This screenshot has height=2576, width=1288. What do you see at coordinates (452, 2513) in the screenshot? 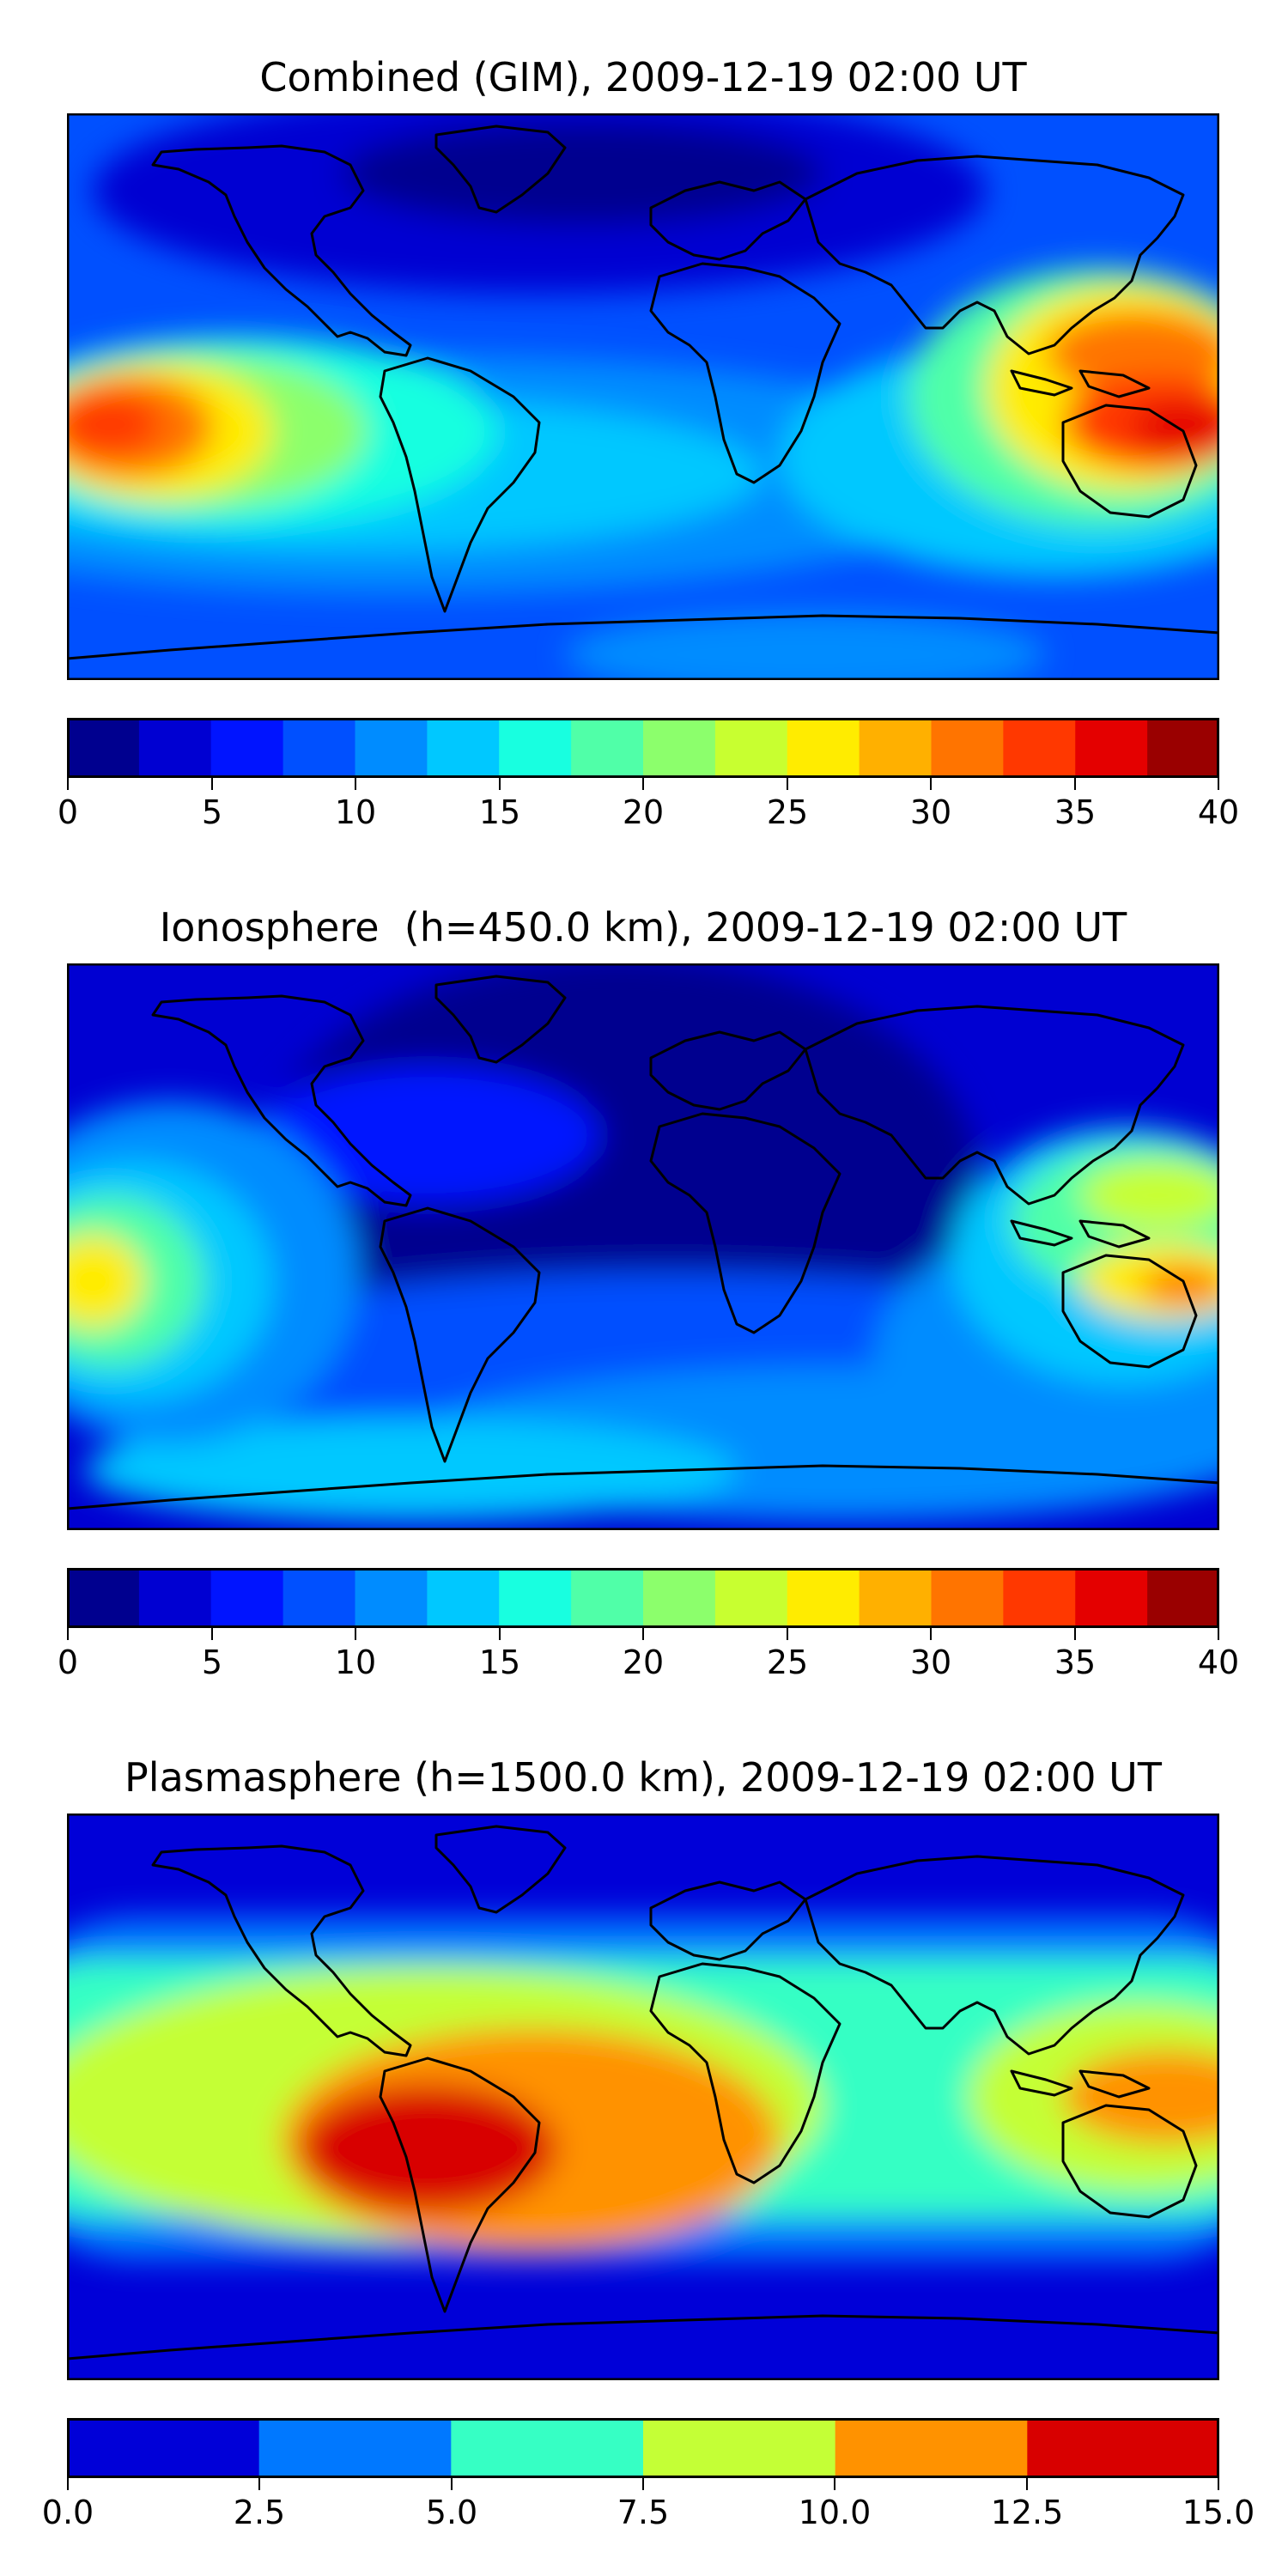
I see `colorbar-tick-label: 5.0` at bounding box center [452, 2513].